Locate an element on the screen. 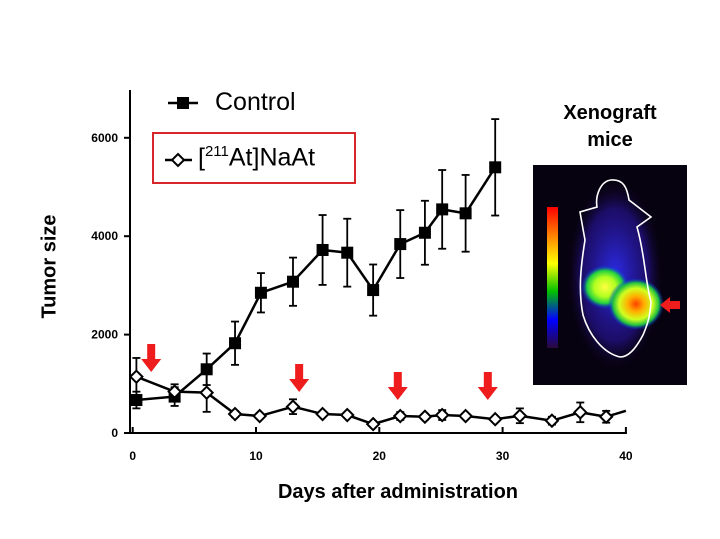 The image size is (720, 539). legend-label-prefix: [ is located at coordinates (201, 157).